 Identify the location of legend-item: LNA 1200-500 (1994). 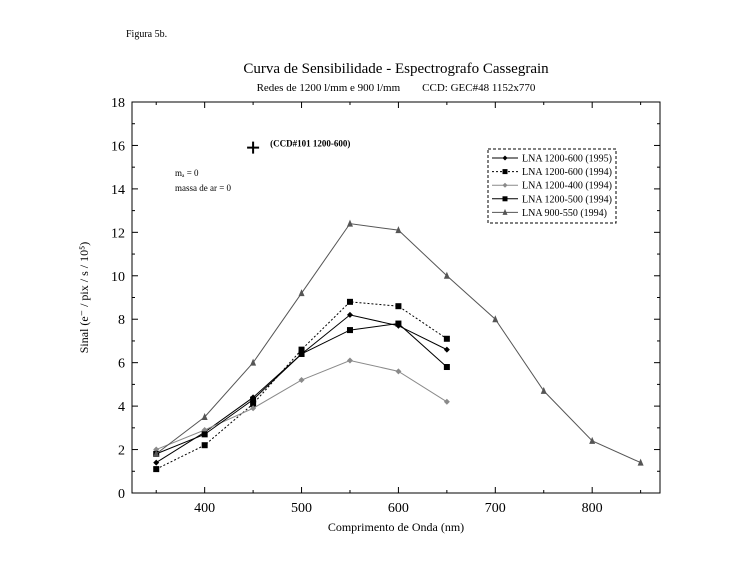
(552, 199).